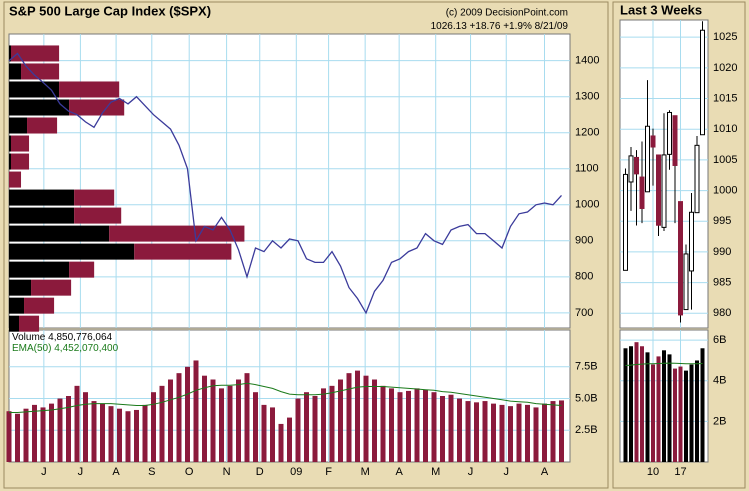 The width and height of the screenshot is (749, 491). Describe the element at coordinates (586, 430) in the screenshot. I see `y-tick-label: 2.5B` at that location.